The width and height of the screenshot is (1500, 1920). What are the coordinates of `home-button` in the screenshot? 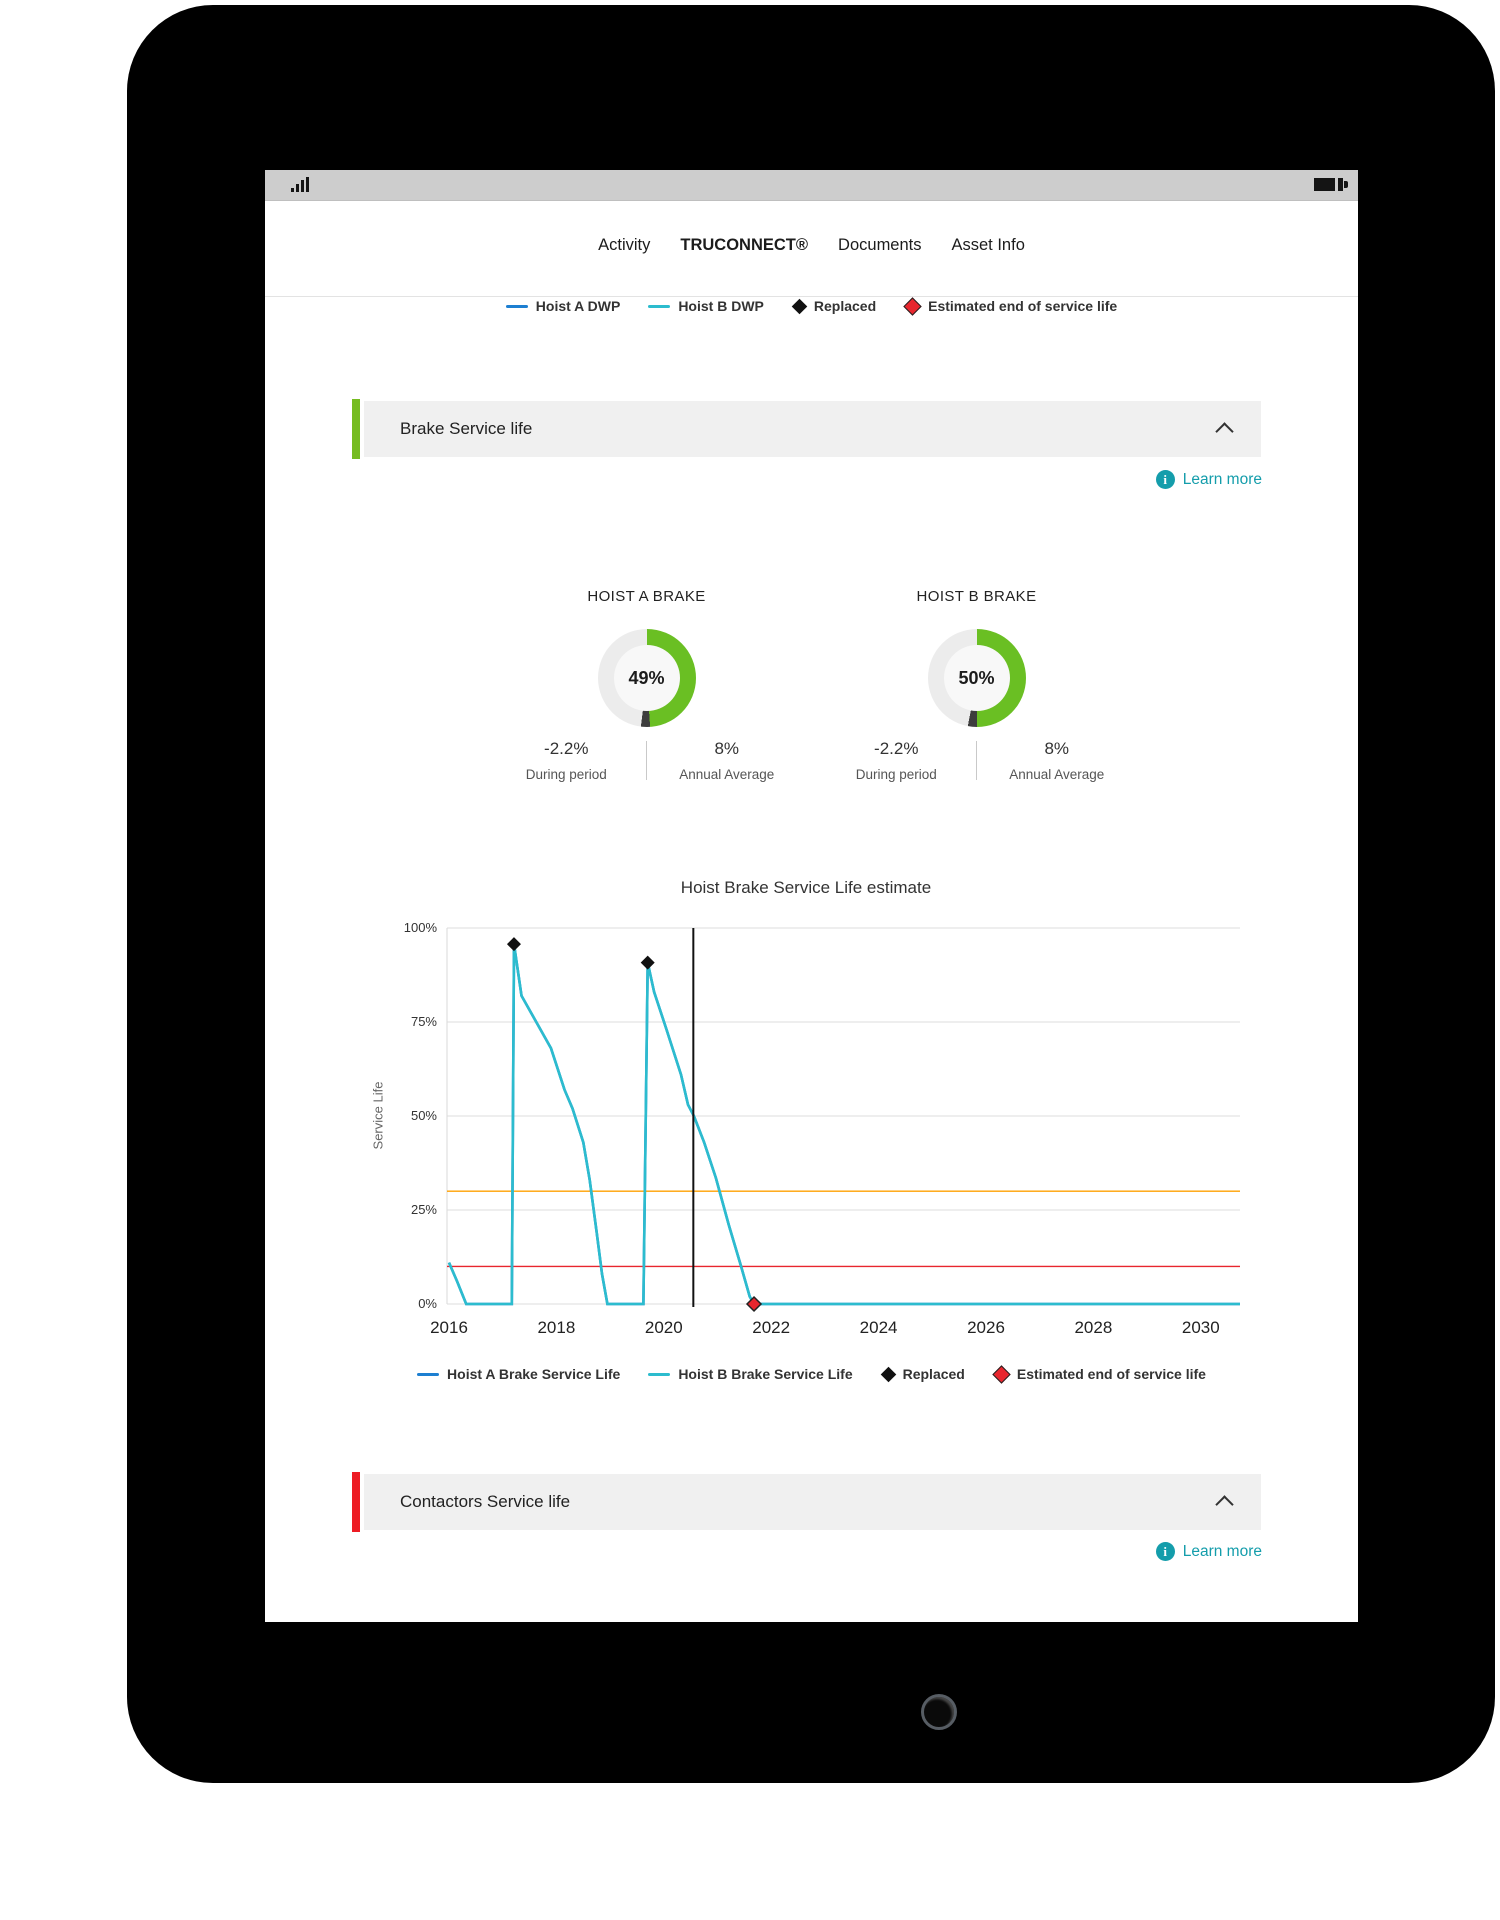 It's located at (939, 1712).